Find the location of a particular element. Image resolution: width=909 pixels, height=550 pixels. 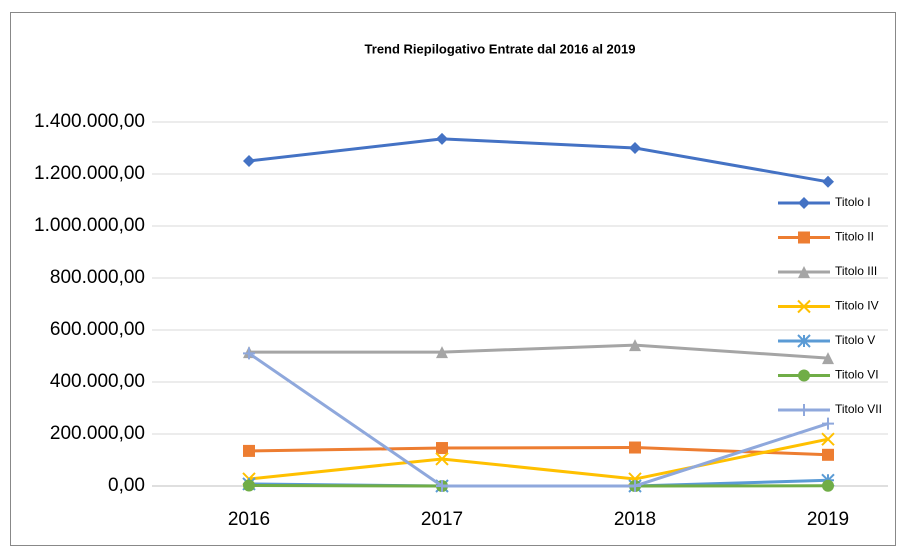

legend-label: Titolo III is located at coordinates (856, 271).